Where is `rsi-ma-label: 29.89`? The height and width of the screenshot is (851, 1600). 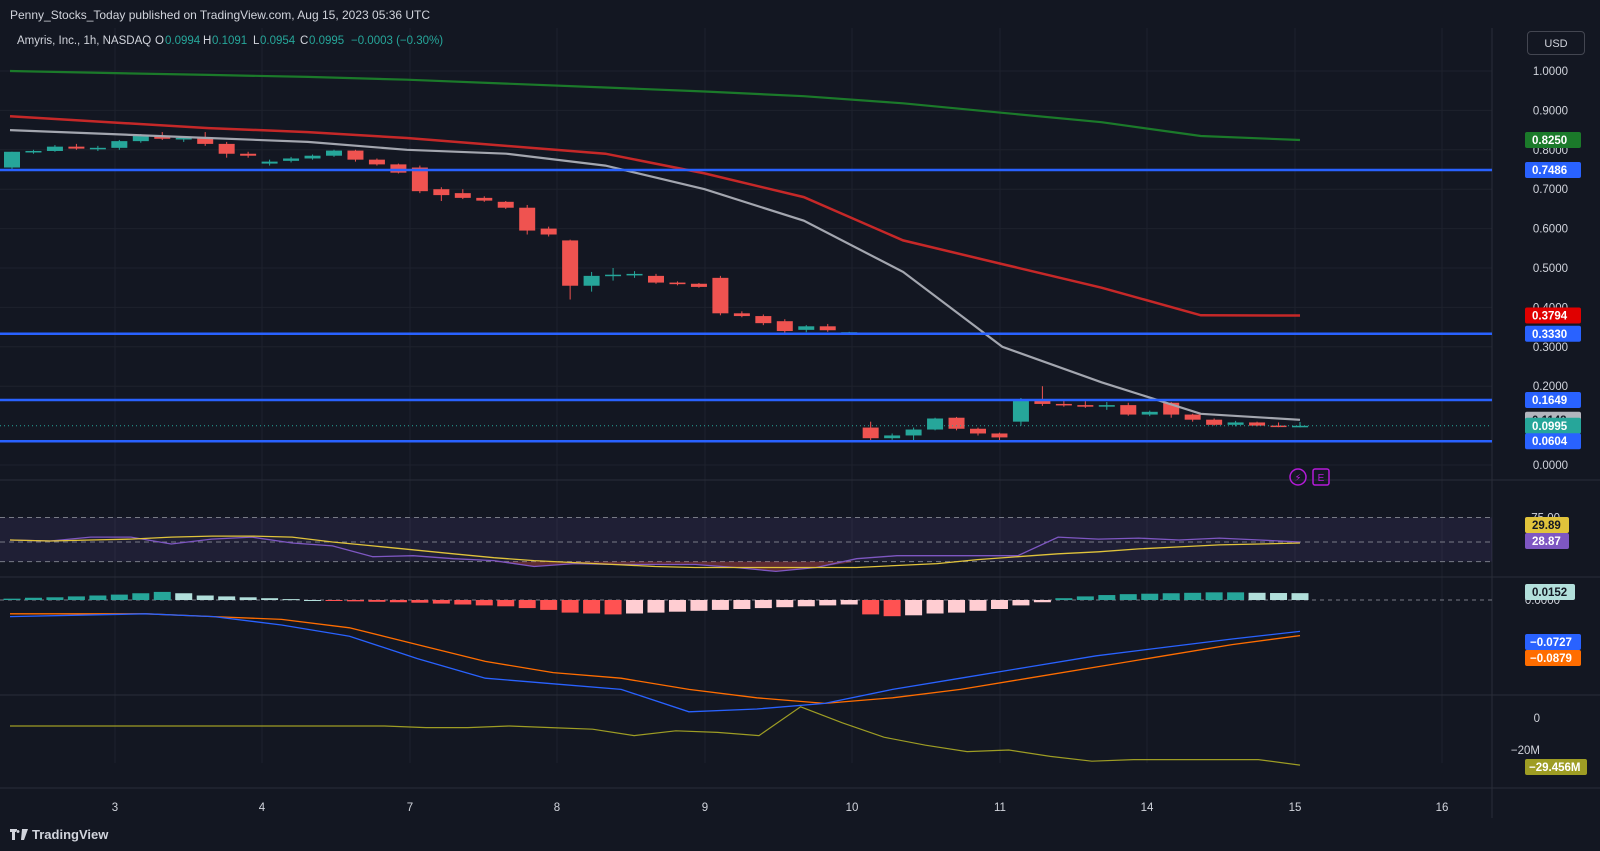
rsi-ma-label: 29.89 is located at coordinates (1546, 526).